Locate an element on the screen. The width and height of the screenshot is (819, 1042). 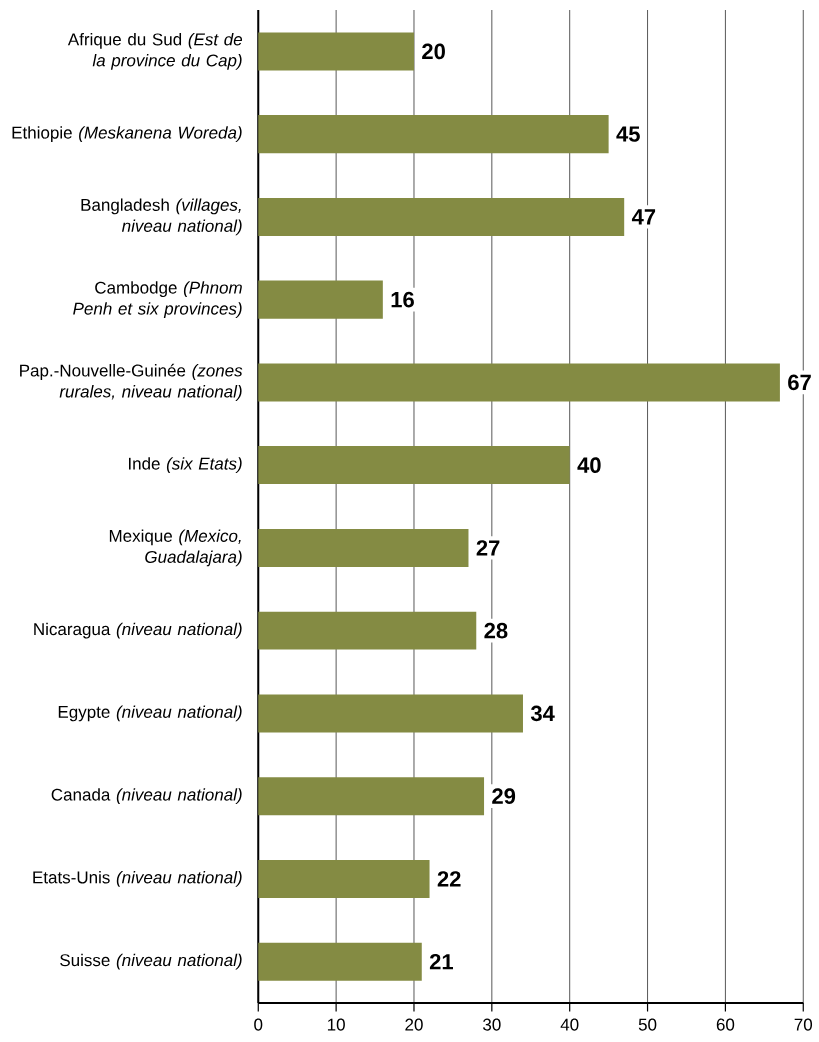
data-label: 67 is located at coordinates (799, 382).